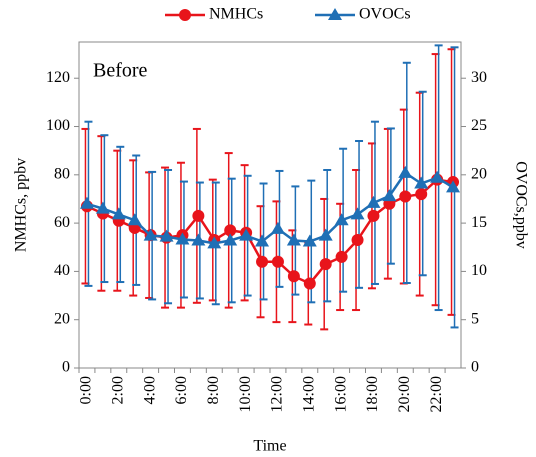 The width and height of the screenshot is (536, 457). I want to click on legend-label: NMHCs, so click(236, 14).